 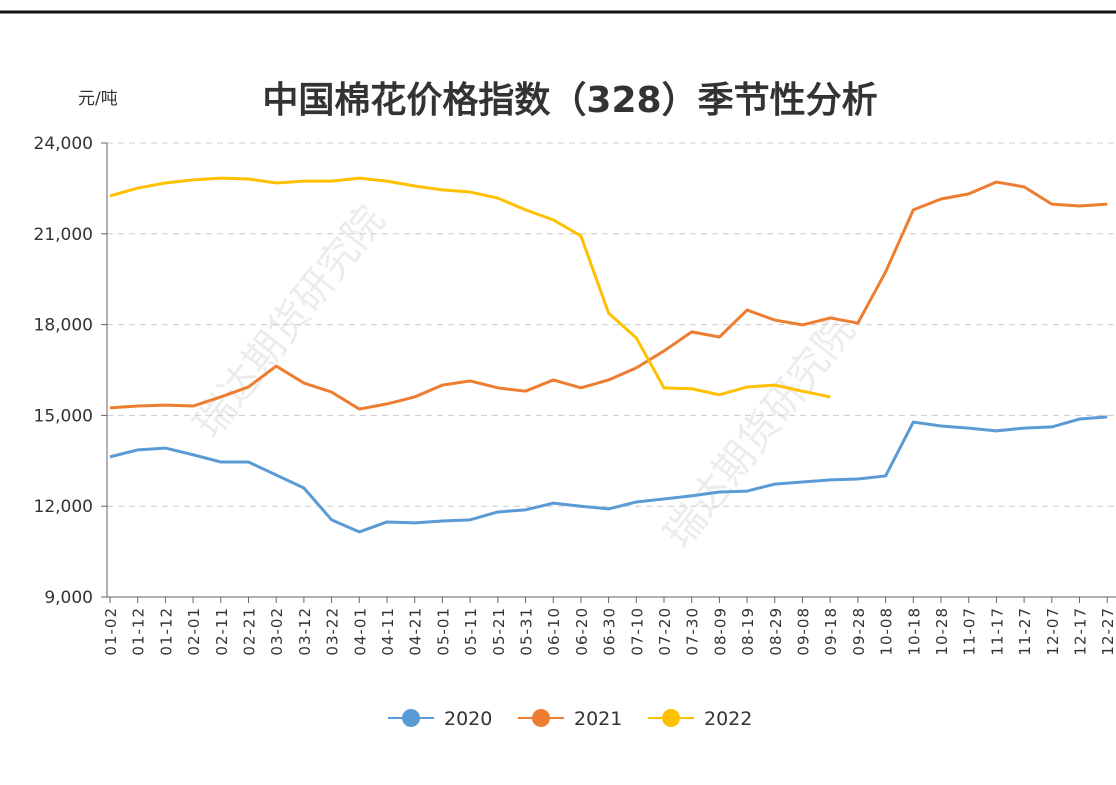 What do you see at coordinates (388, 631) in the screenshot?
I see `x-tick-label: 04-11` at bounding box center [388, 631].